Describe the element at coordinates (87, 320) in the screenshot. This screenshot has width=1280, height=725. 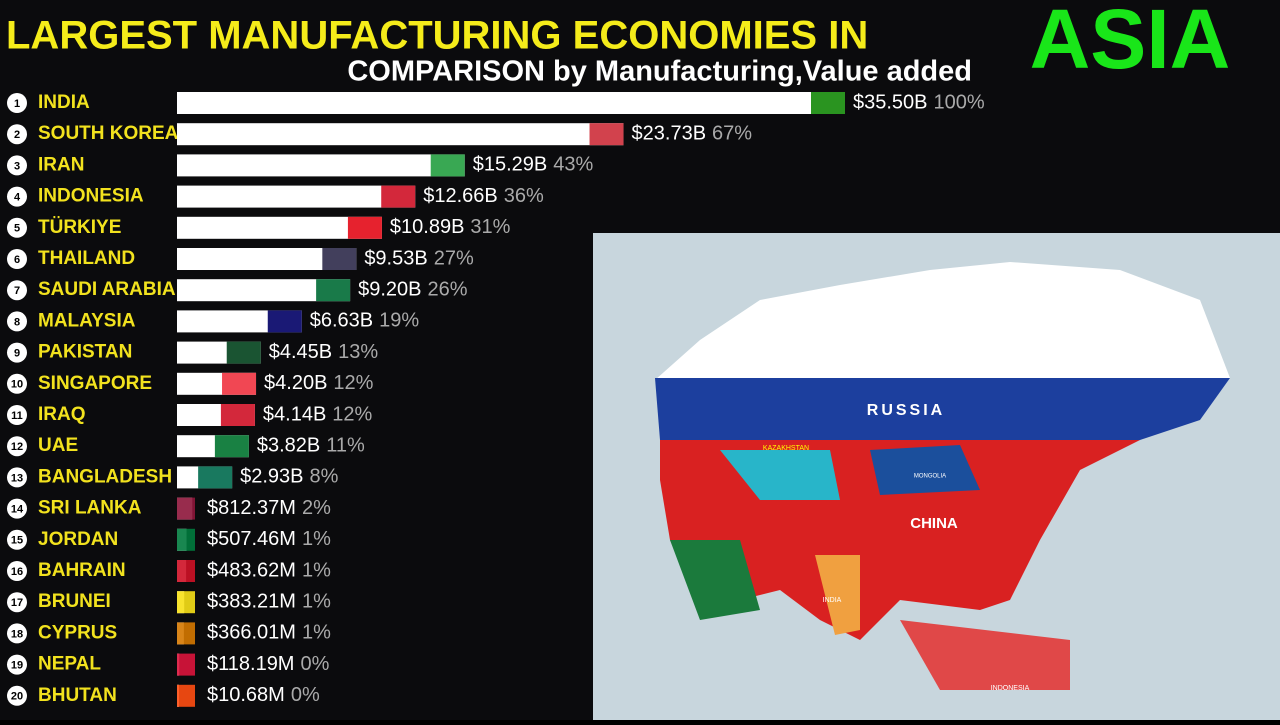
I see `category-label: MALAYSIA` at that location.